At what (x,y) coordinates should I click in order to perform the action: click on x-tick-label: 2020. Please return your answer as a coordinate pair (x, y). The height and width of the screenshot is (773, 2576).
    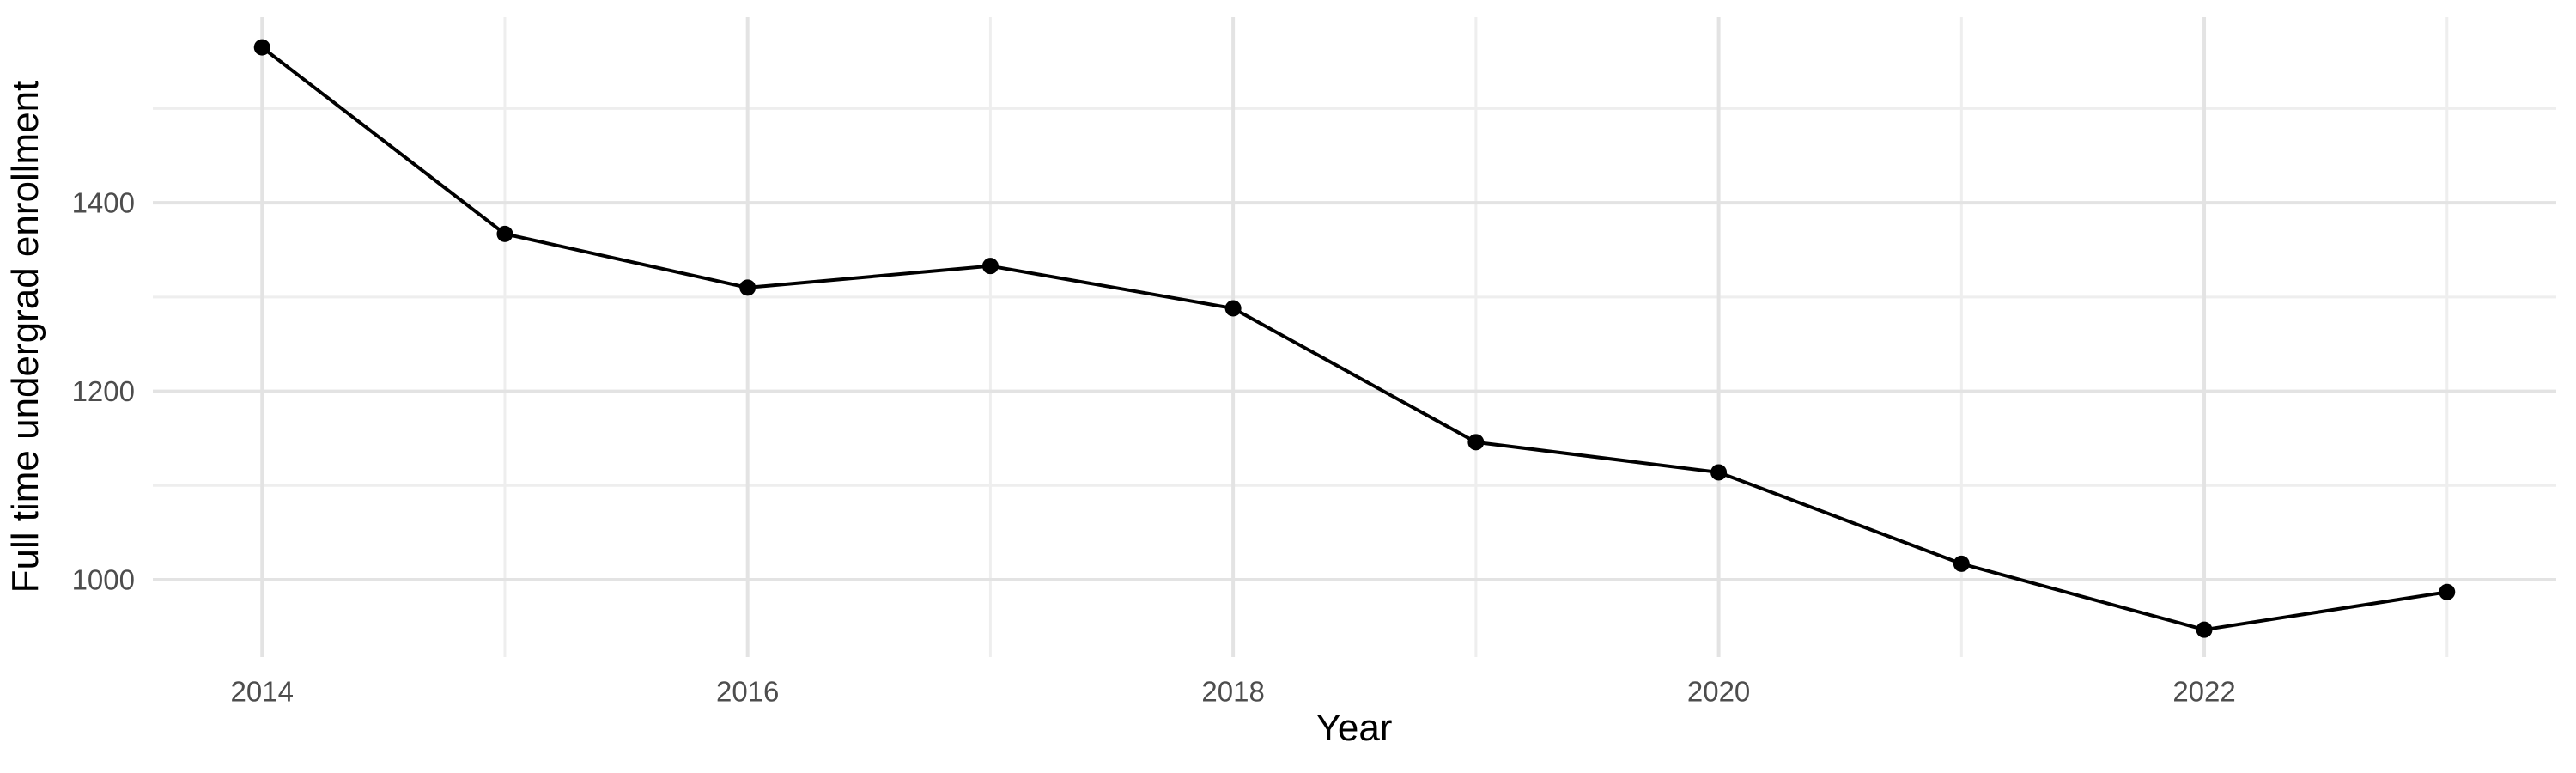
    Looking at the image, I should click on (1718, 692).